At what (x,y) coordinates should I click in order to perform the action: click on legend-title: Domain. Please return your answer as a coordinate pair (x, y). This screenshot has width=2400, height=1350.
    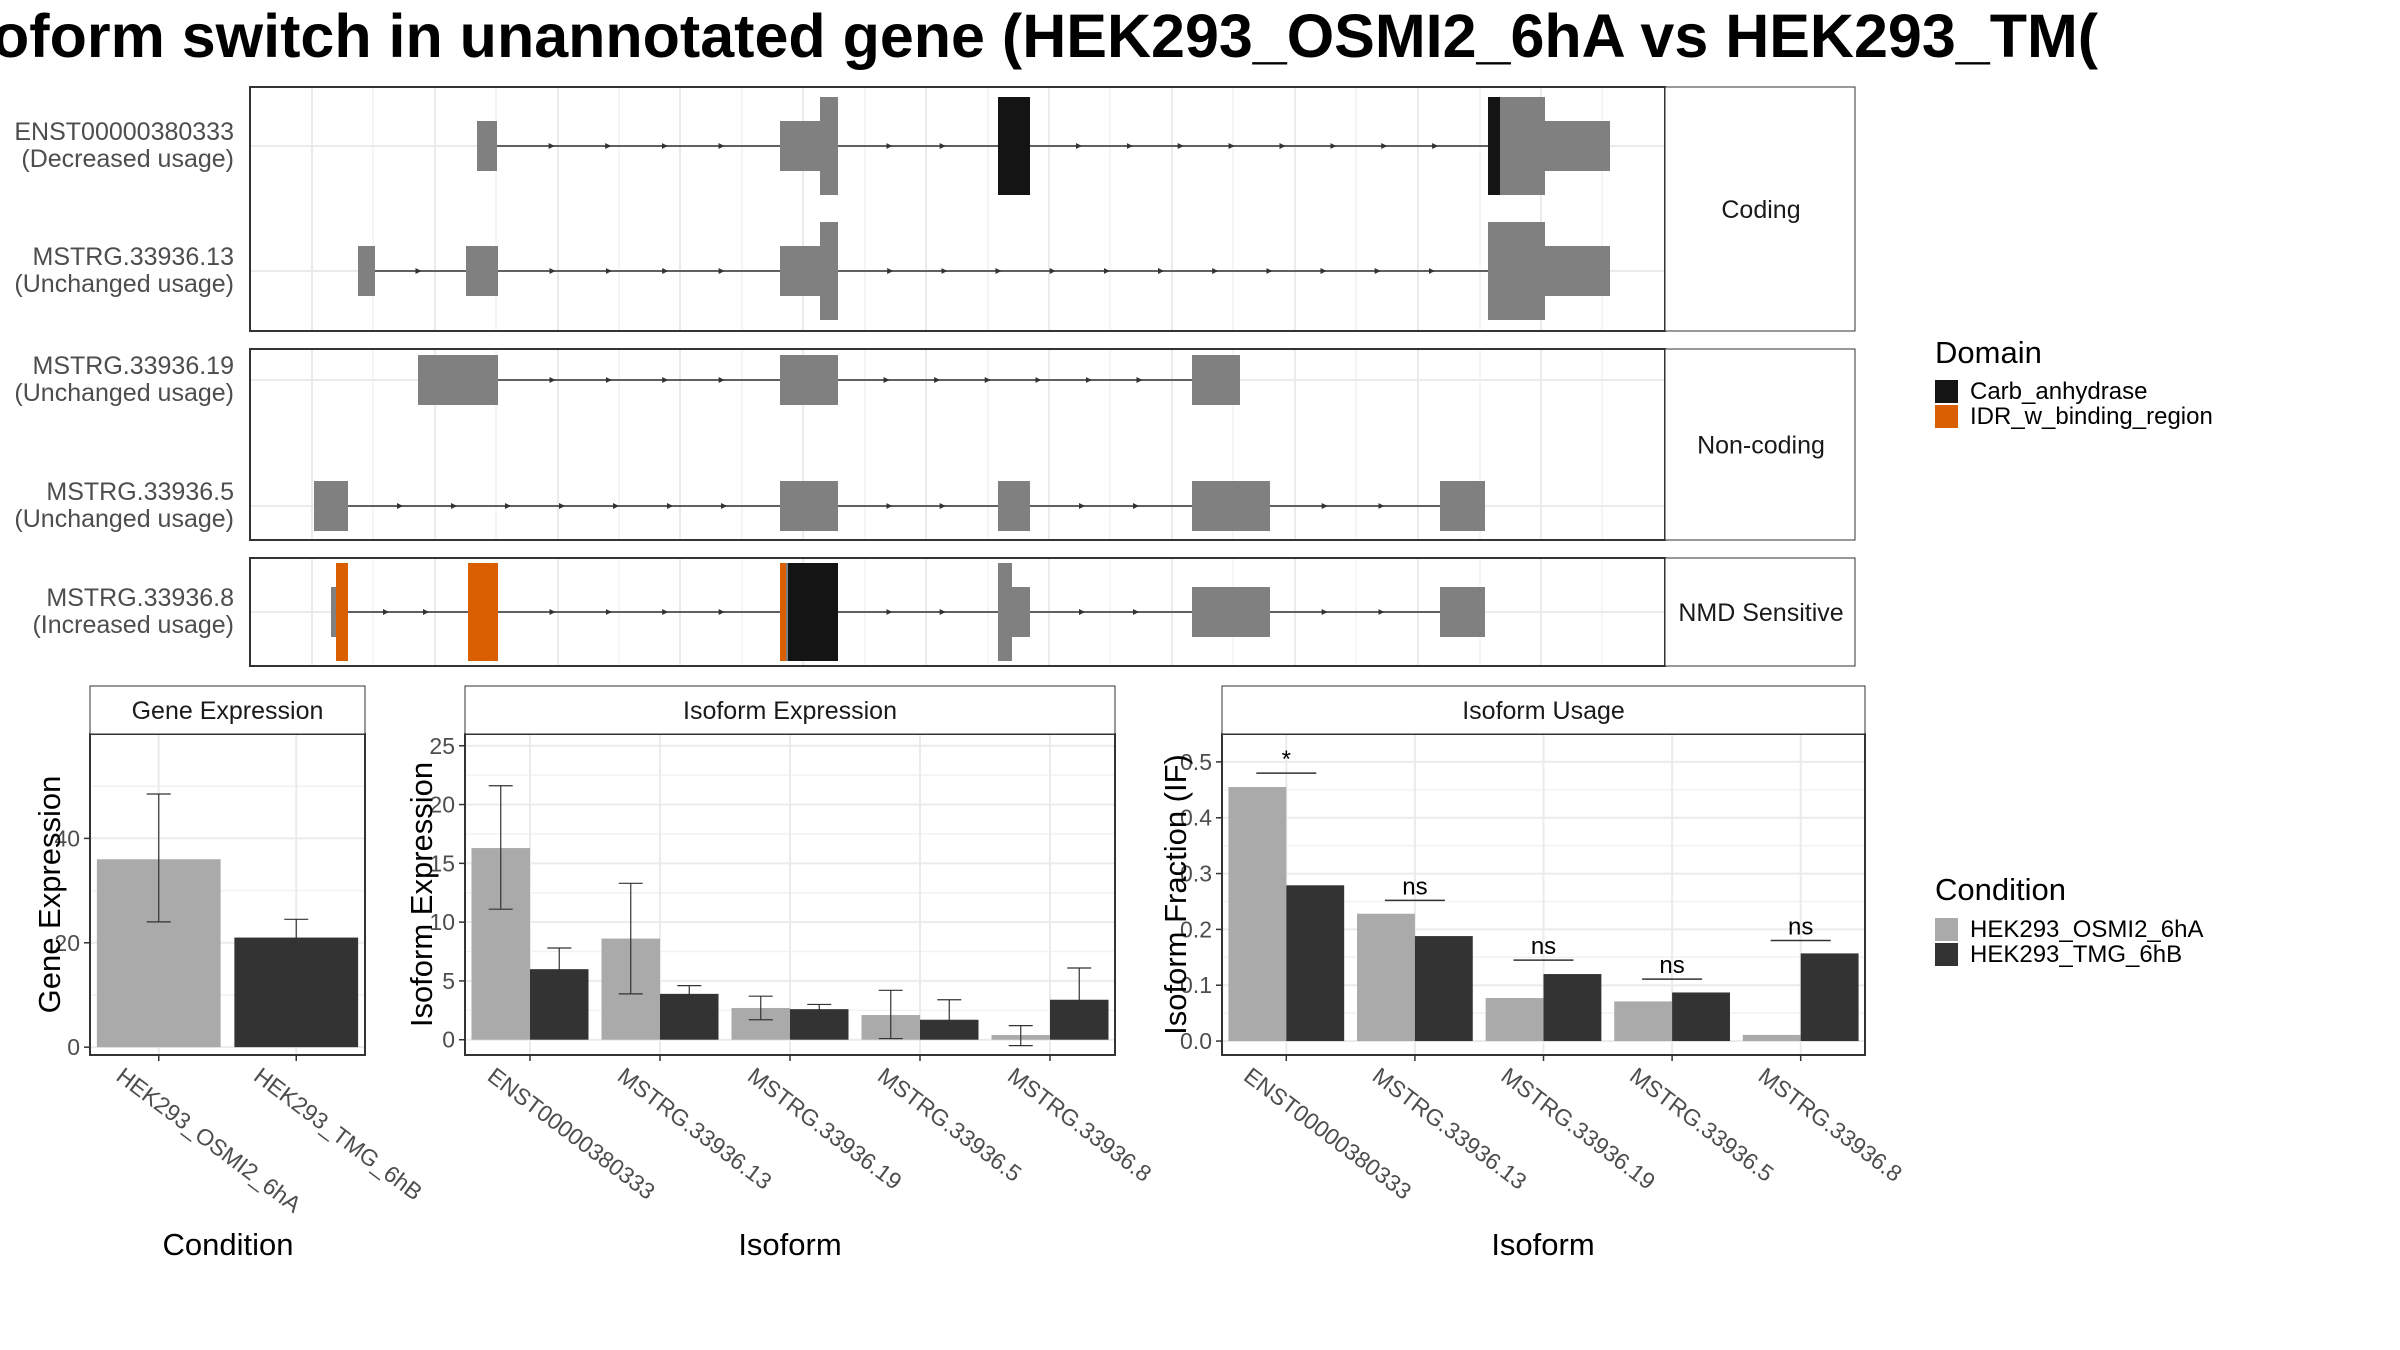
    Looking at the image, I should click on (1988, 352).